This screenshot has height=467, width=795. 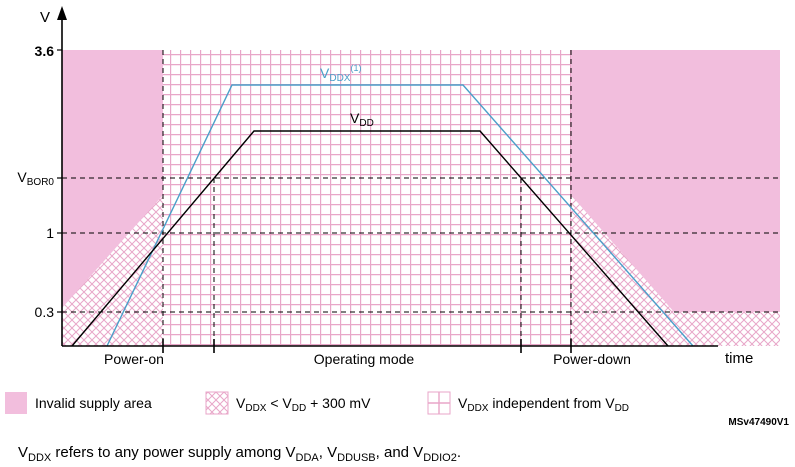 I want to click on legend-swatch-hatch, so click(x=217, y=403).